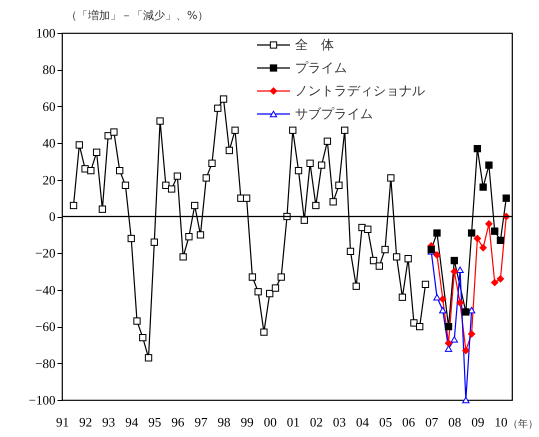 This screenshot has height=437, width=539. What do you see at coordinates (523, 424) in the screenshot?
I see `x-axis-title: （年）` at bounding box center [523, 424].